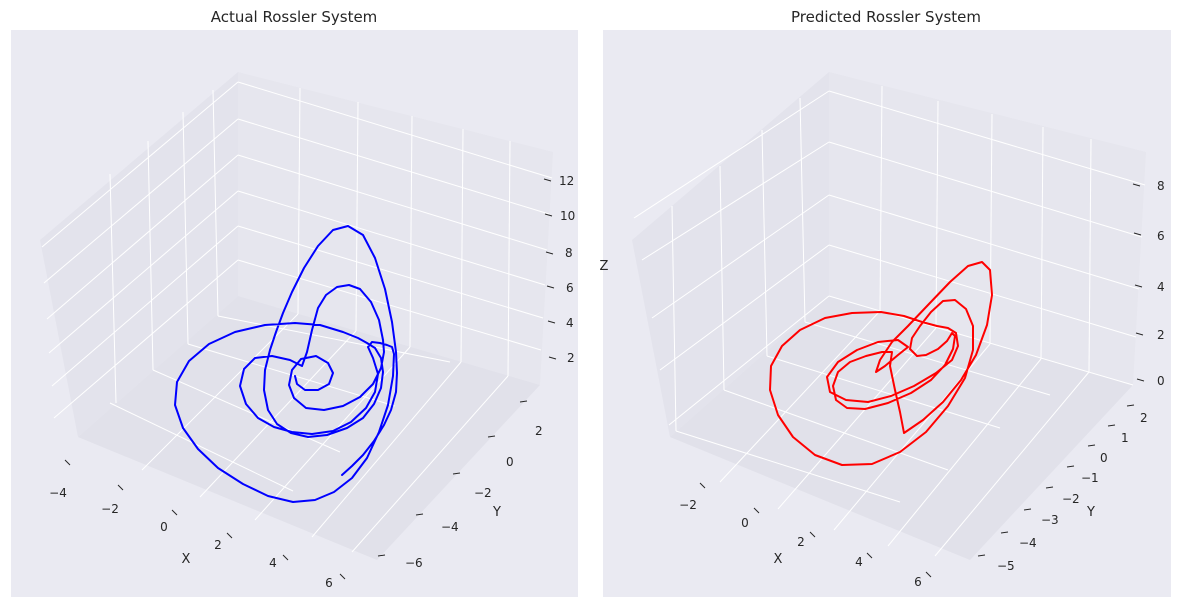 The height and width of the screenshot is (609, 1184). Describe the element at coordinates (191, 538) in the screenshot. I see `x-tick-labels-actual: −4 −2 0 2 4 6` at that location.